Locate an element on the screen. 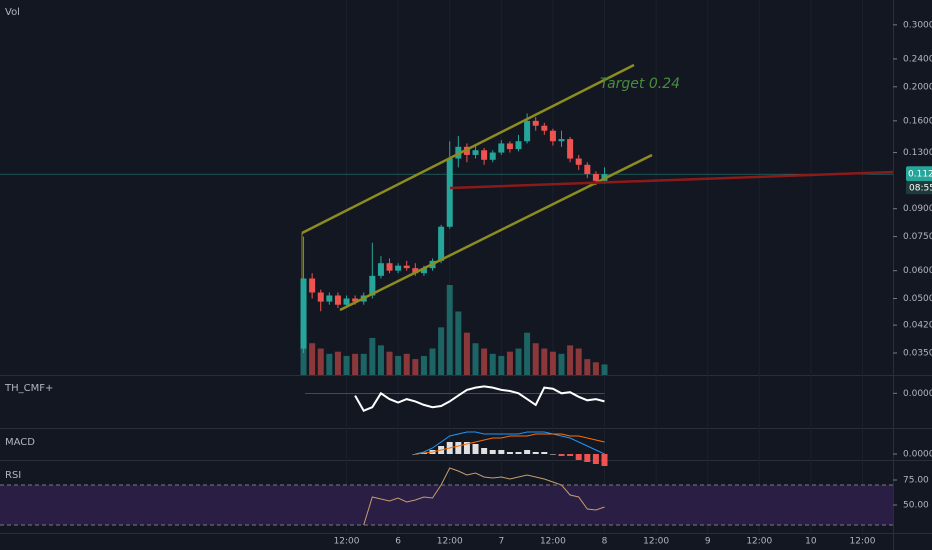 Image resolution: width=932 pixels, height=550 pixels. countdown-tag is located at coordinates (919, 188).